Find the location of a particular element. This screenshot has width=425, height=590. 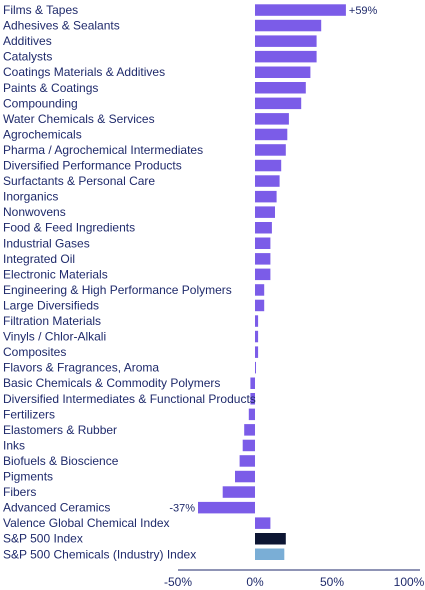

category-label-18: Engineering & High Performance Polymers is located at coordinates (117, 290).